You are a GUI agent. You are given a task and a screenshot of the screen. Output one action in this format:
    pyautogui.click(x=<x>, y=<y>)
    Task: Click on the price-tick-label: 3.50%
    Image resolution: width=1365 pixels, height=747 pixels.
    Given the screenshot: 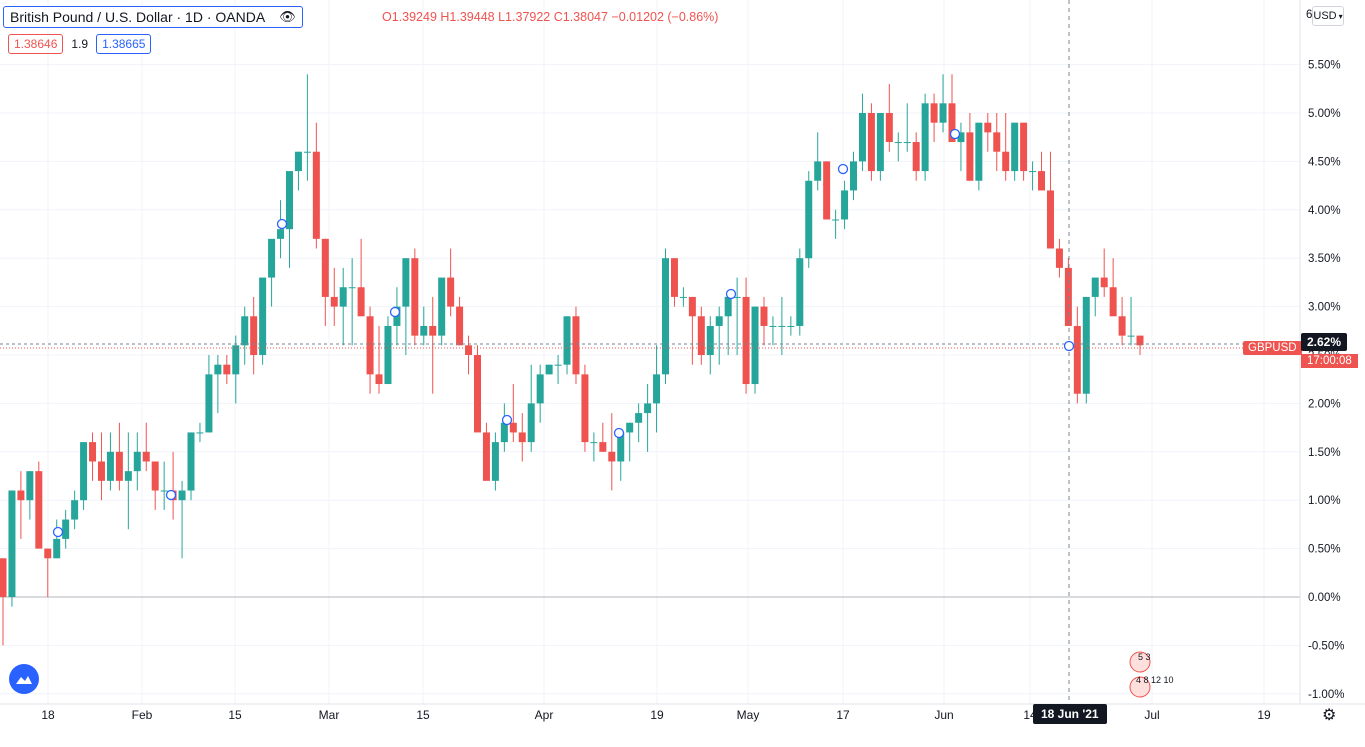 What is the action you would take?
    pyautogui.click(x=1324, y=259)
    